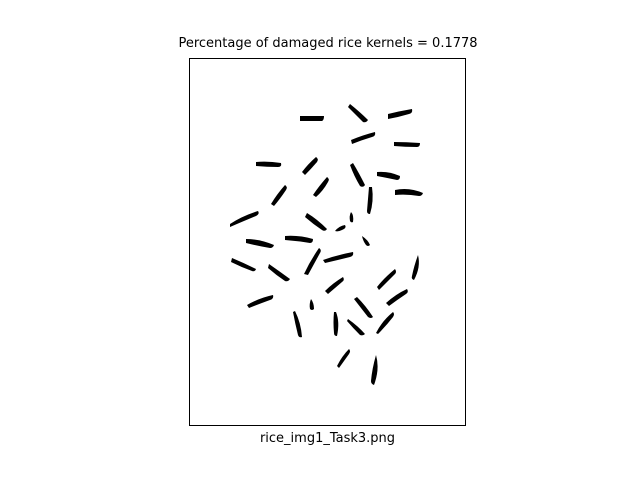 This screenshot has width=640, height=480. What do you see at coordinates (327, 438) in the screenshot?
I see `x-axis-label: rice_img1_Task3.png` at bounding box center [327, 438].